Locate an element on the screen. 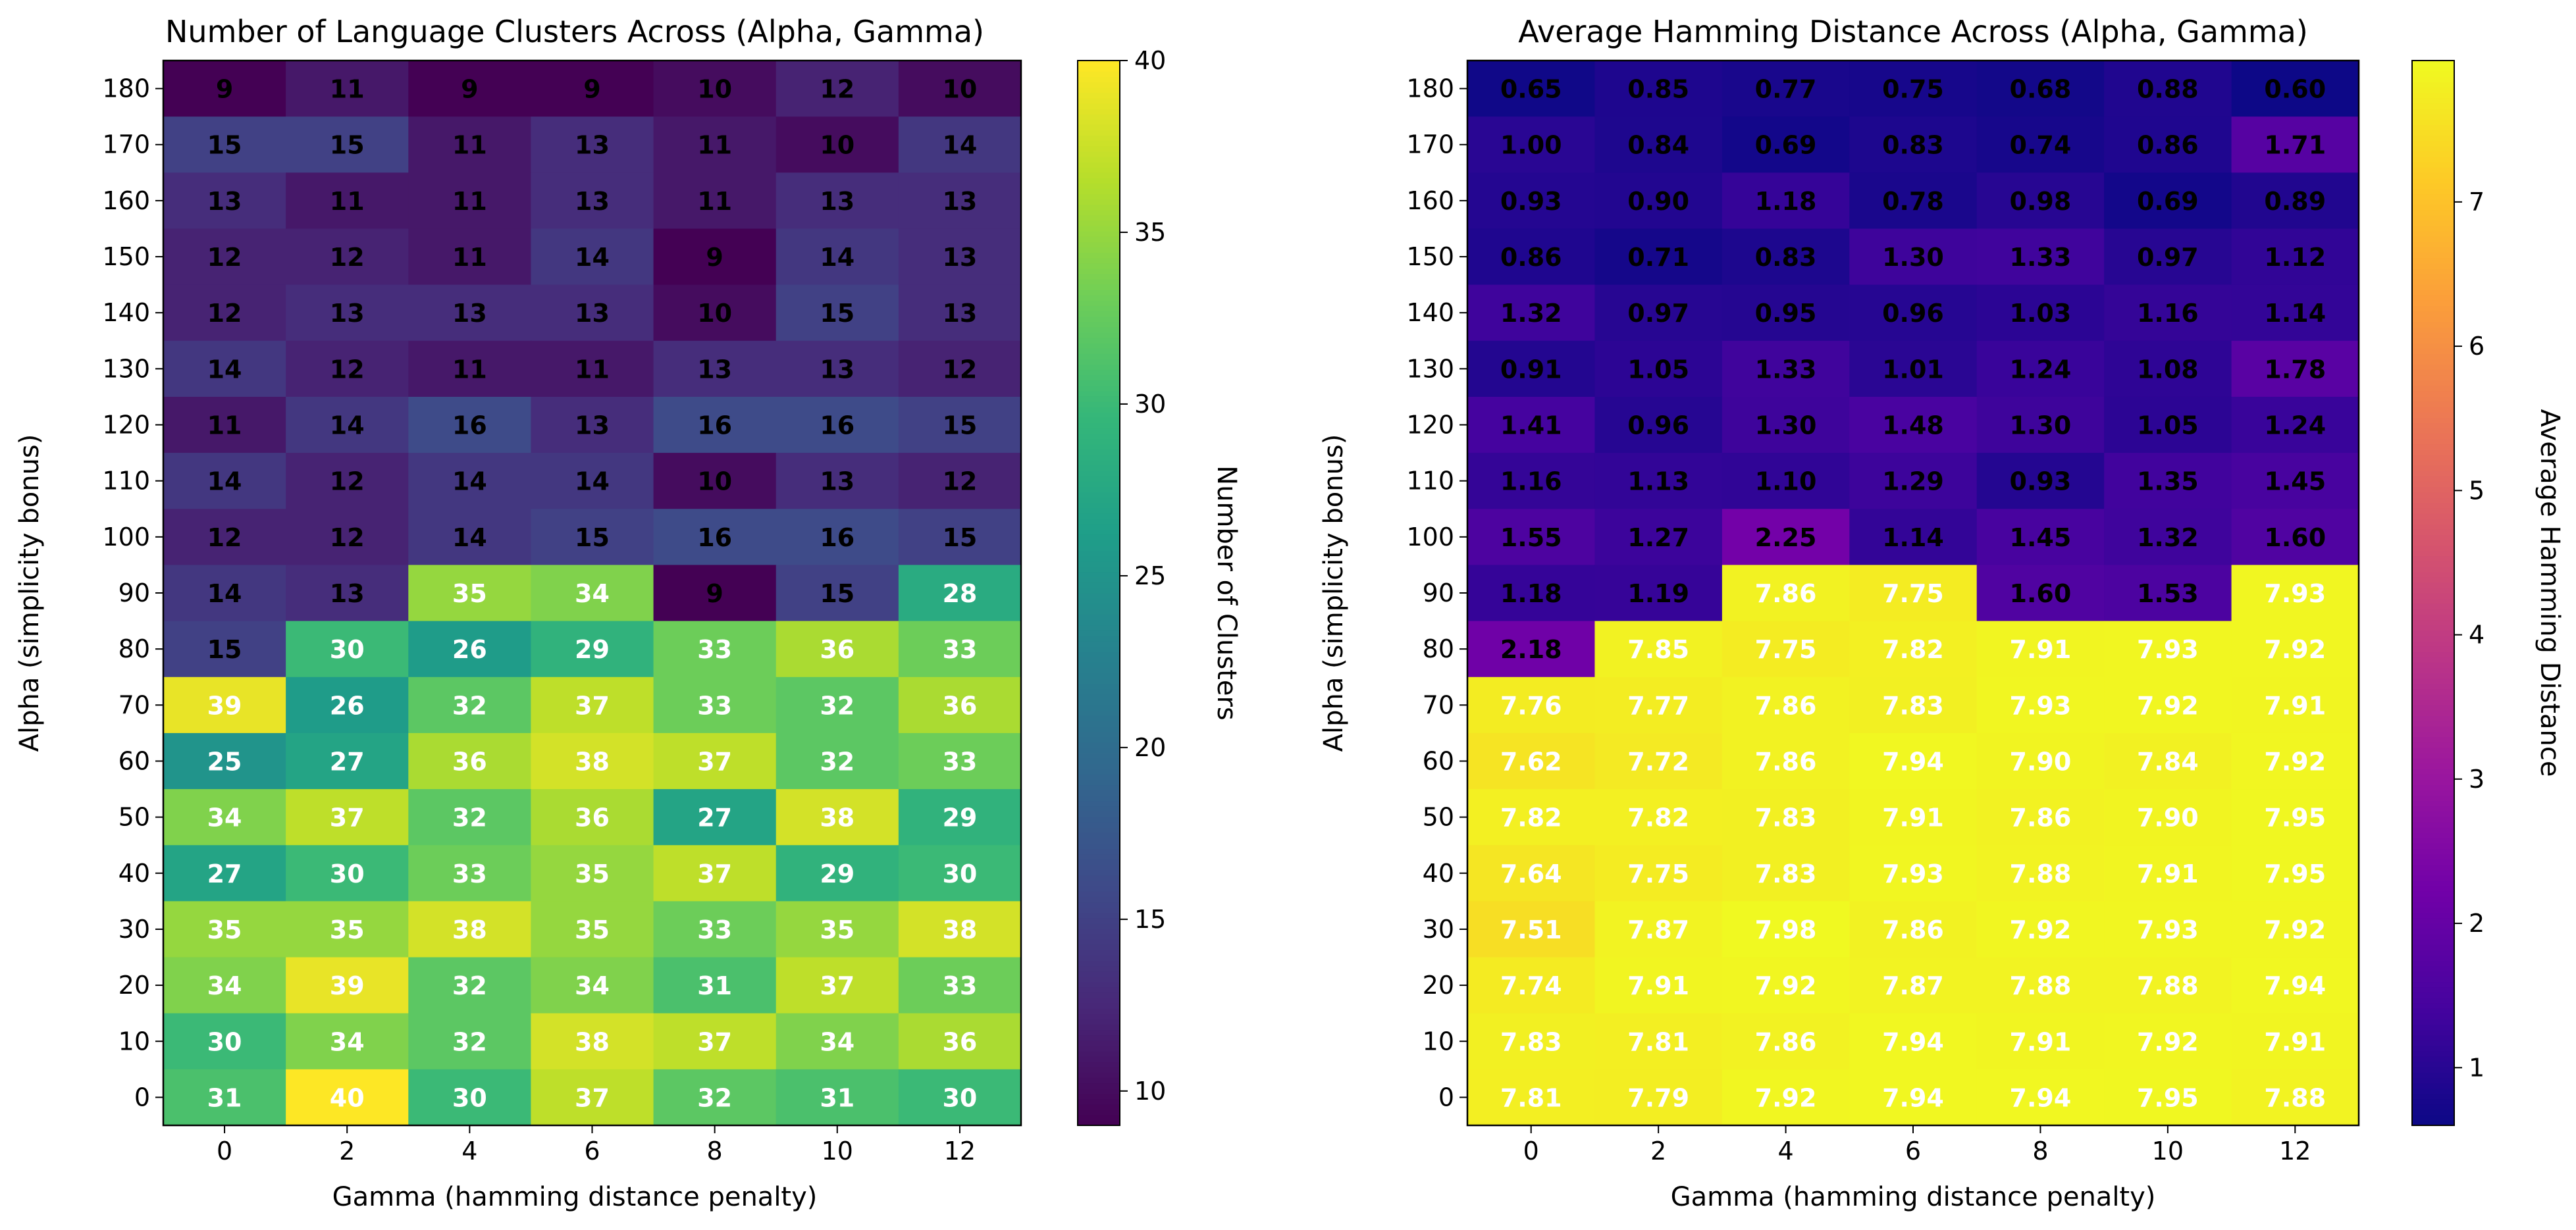  colorbar-tick-label: 3 is located at coordinates (2476, 779).